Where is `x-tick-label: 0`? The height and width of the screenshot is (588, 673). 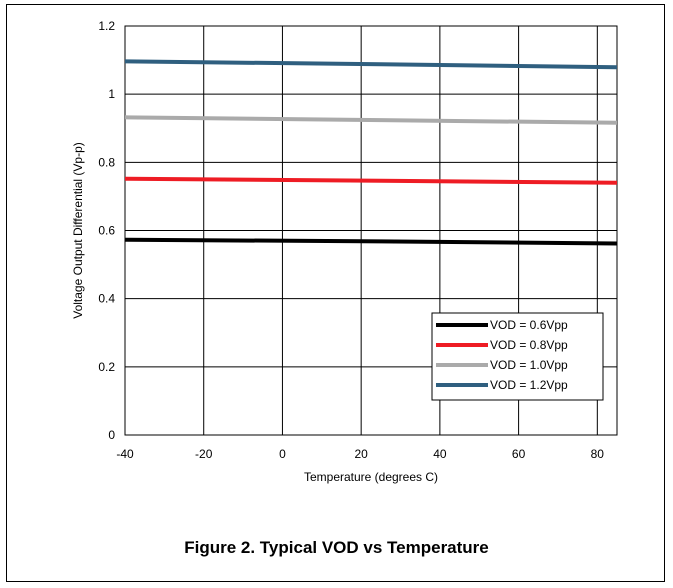 x-tick-label: 0 is located at coordinates (282, 454).